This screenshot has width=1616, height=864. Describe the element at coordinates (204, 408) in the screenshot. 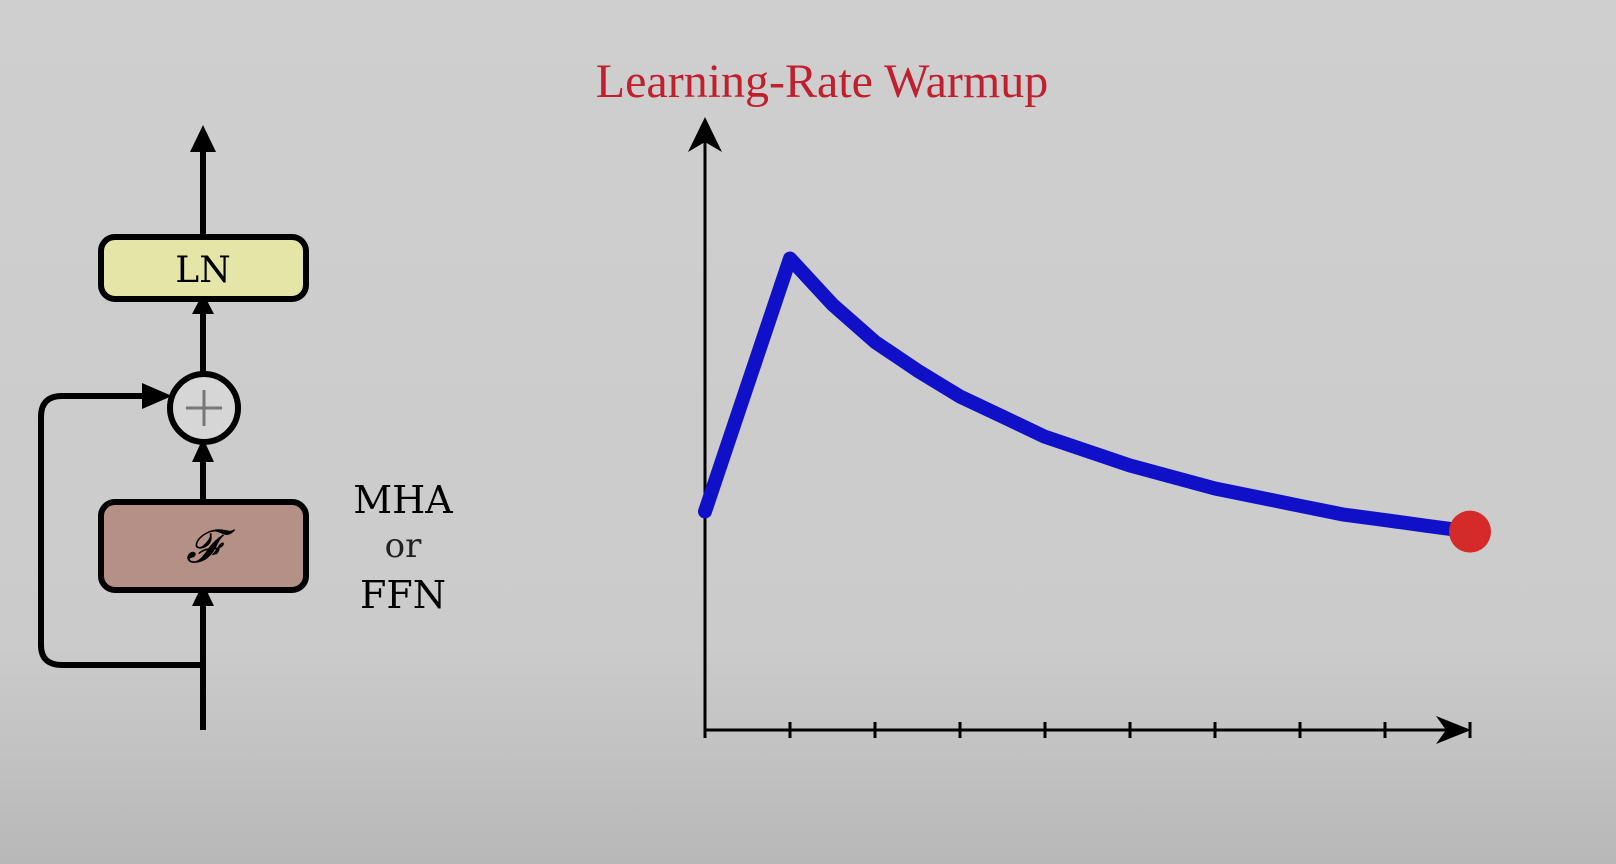

I see `plus-icon` at that location.